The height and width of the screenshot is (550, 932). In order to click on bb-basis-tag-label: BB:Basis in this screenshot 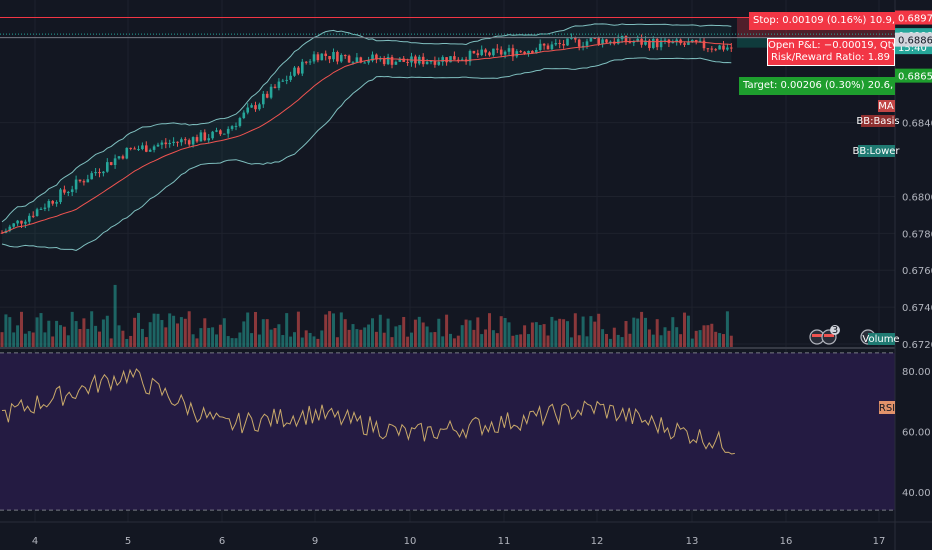, I will do `click(877, 121)`.